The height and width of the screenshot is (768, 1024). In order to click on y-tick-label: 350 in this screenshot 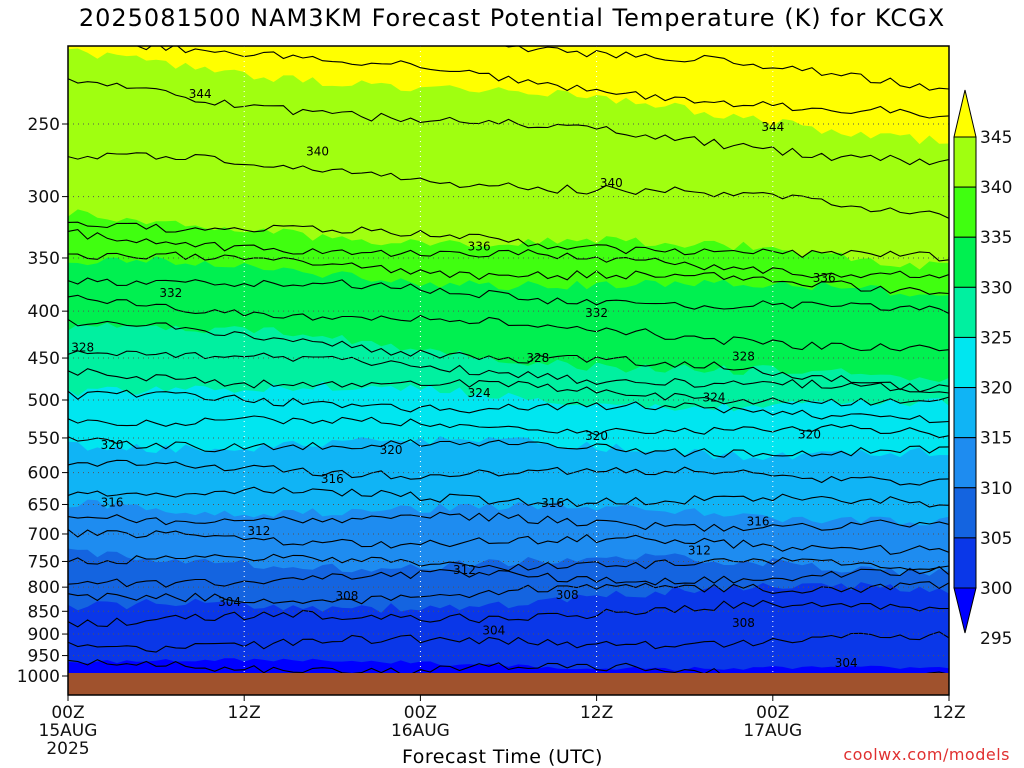, I will do `click(44, 259)`.